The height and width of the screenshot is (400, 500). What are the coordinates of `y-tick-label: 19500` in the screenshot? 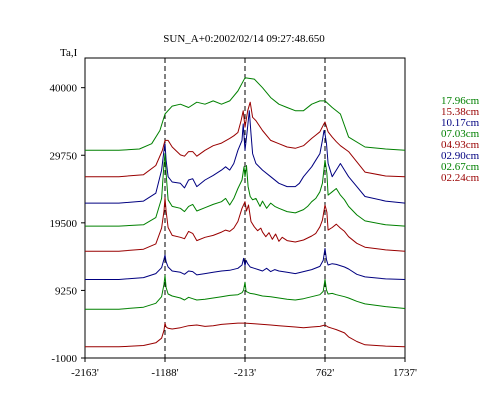 It's located at (64, 224).